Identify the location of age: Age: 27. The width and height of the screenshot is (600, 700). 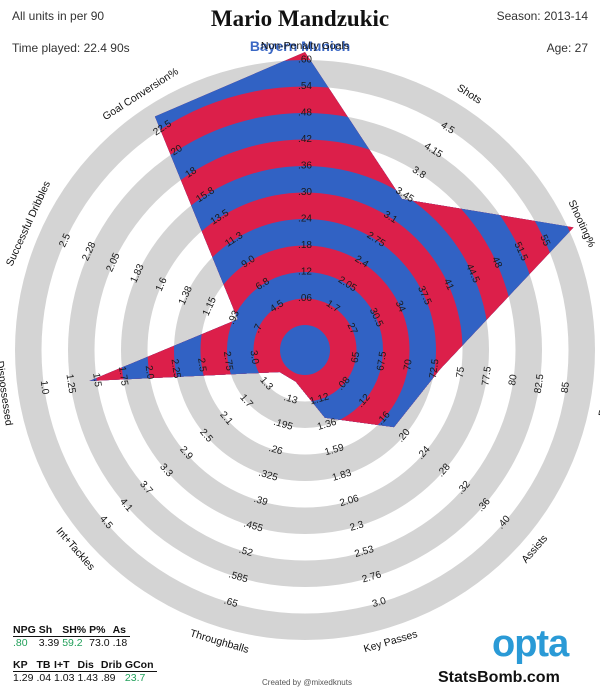
(567, 48).